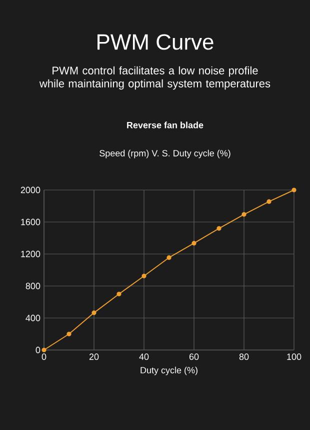 The width and height of the screenshot is (310, 430). What do you see at coordinates (169, 371) in the screenshot?
I see `x-axis-title: Duty cycle (%)` at bounding box center [169, 371].